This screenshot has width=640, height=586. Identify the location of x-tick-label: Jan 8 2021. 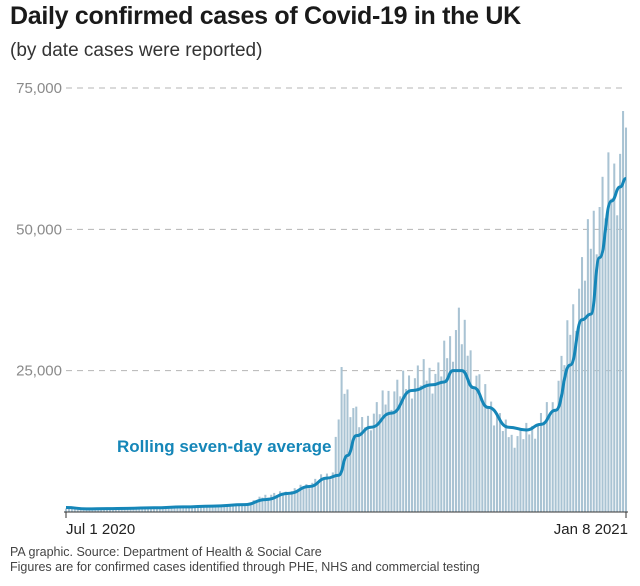
(591, 529).